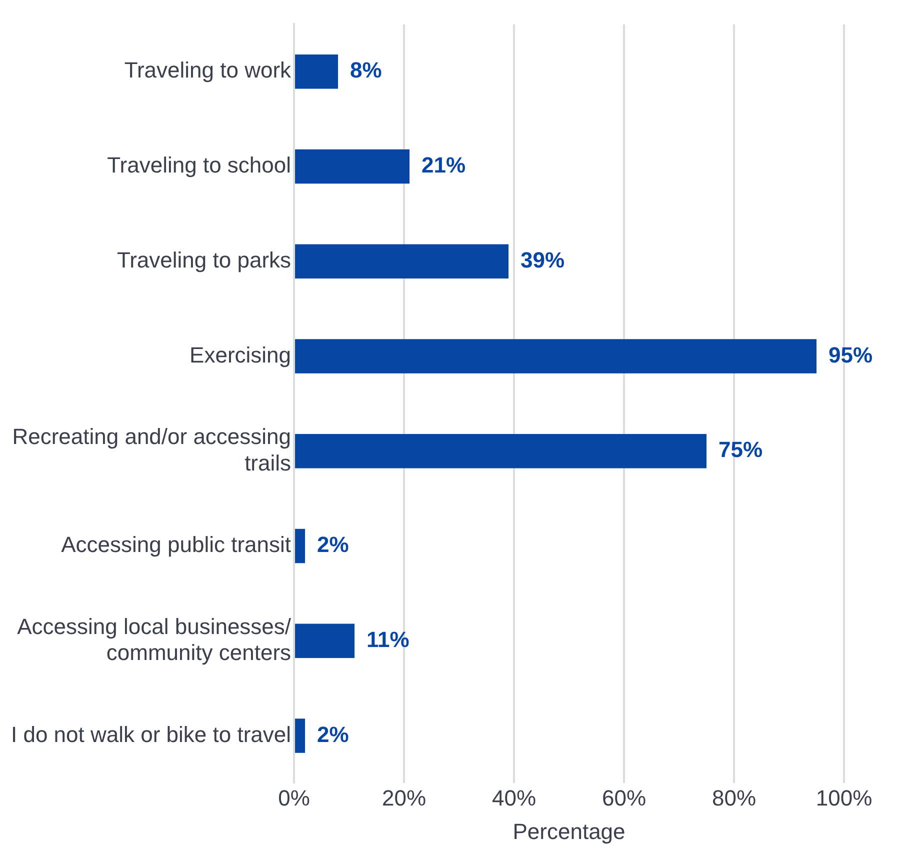 The image size is (907, 858). What do you see at coordinates (542, 259) in the screenshot?
I see `data-label: 39%` at bounding box center [542, 259].